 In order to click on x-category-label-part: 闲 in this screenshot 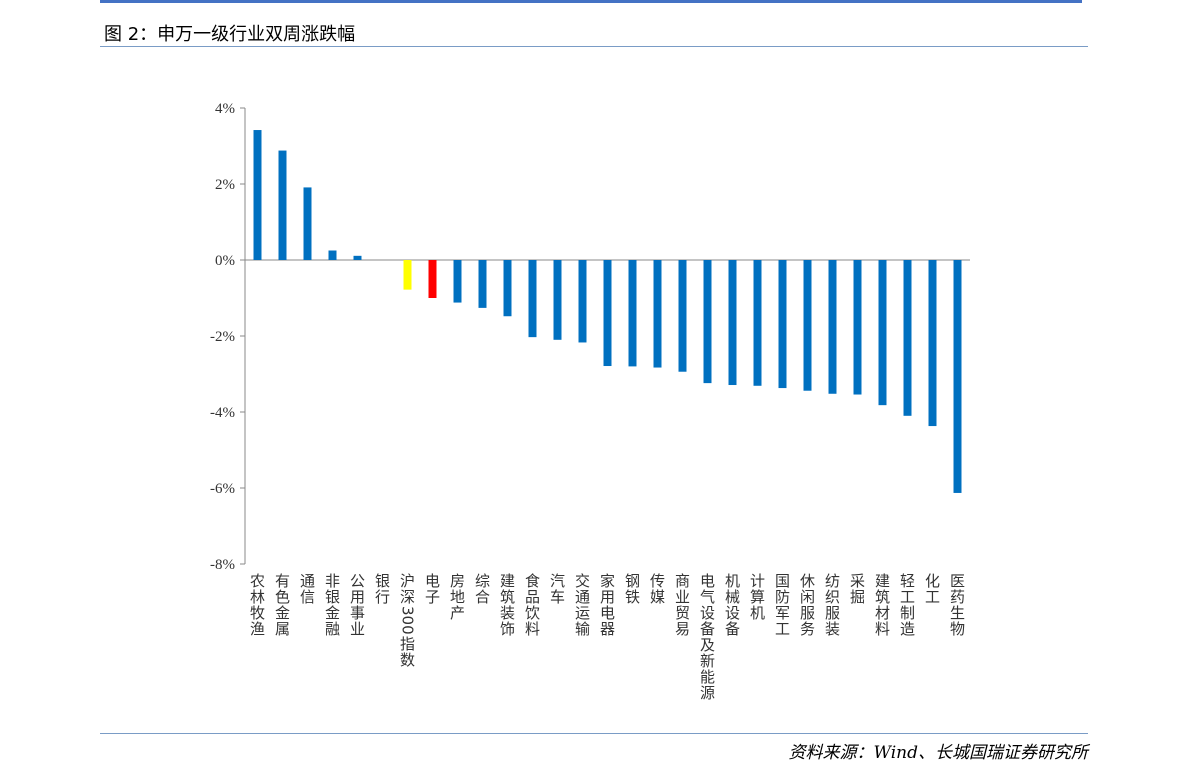, I will do `click(807, 597)`.